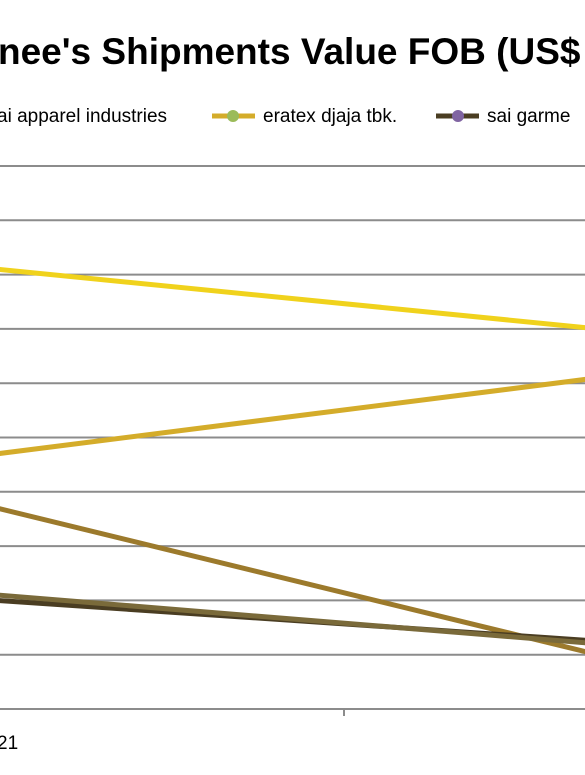 This screenshot has height=775, width=585. I want to click on x-tick-label: 21, so click(9, 743).